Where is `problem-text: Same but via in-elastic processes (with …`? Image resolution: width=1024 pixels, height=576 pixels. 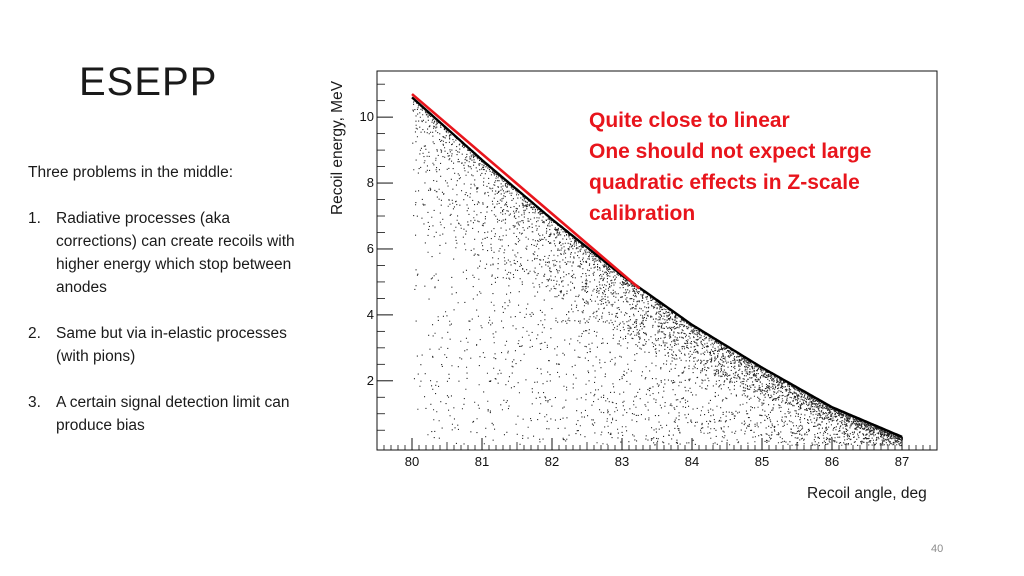
problem-text: Same but via in-elastic processes (with … is located at coordinates (171, 345).